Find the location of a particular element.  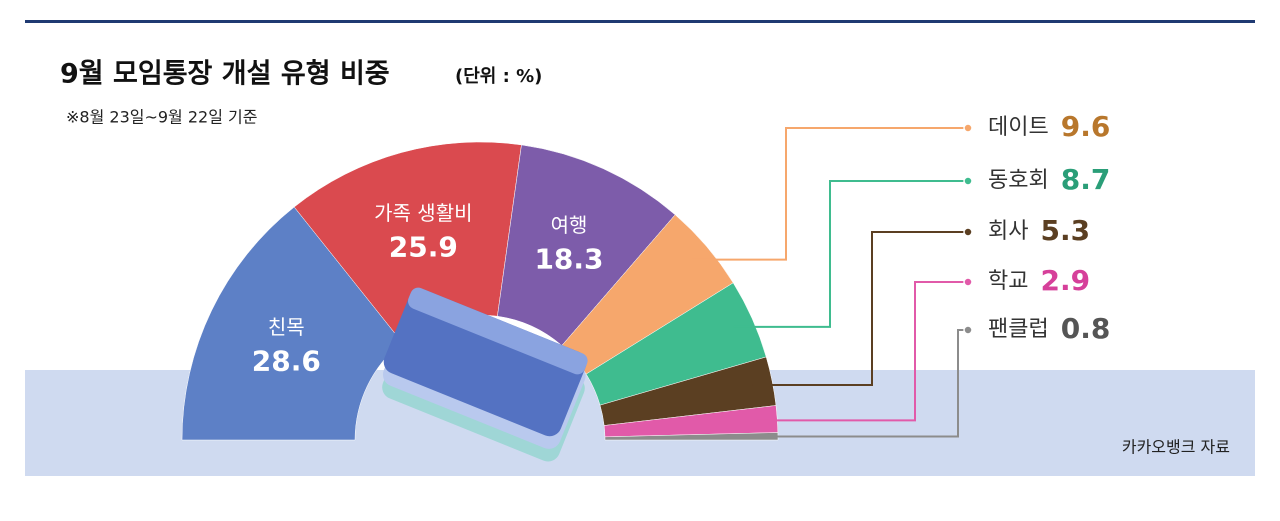

legend-name: 학교 is located at coordinates (1008, 281).